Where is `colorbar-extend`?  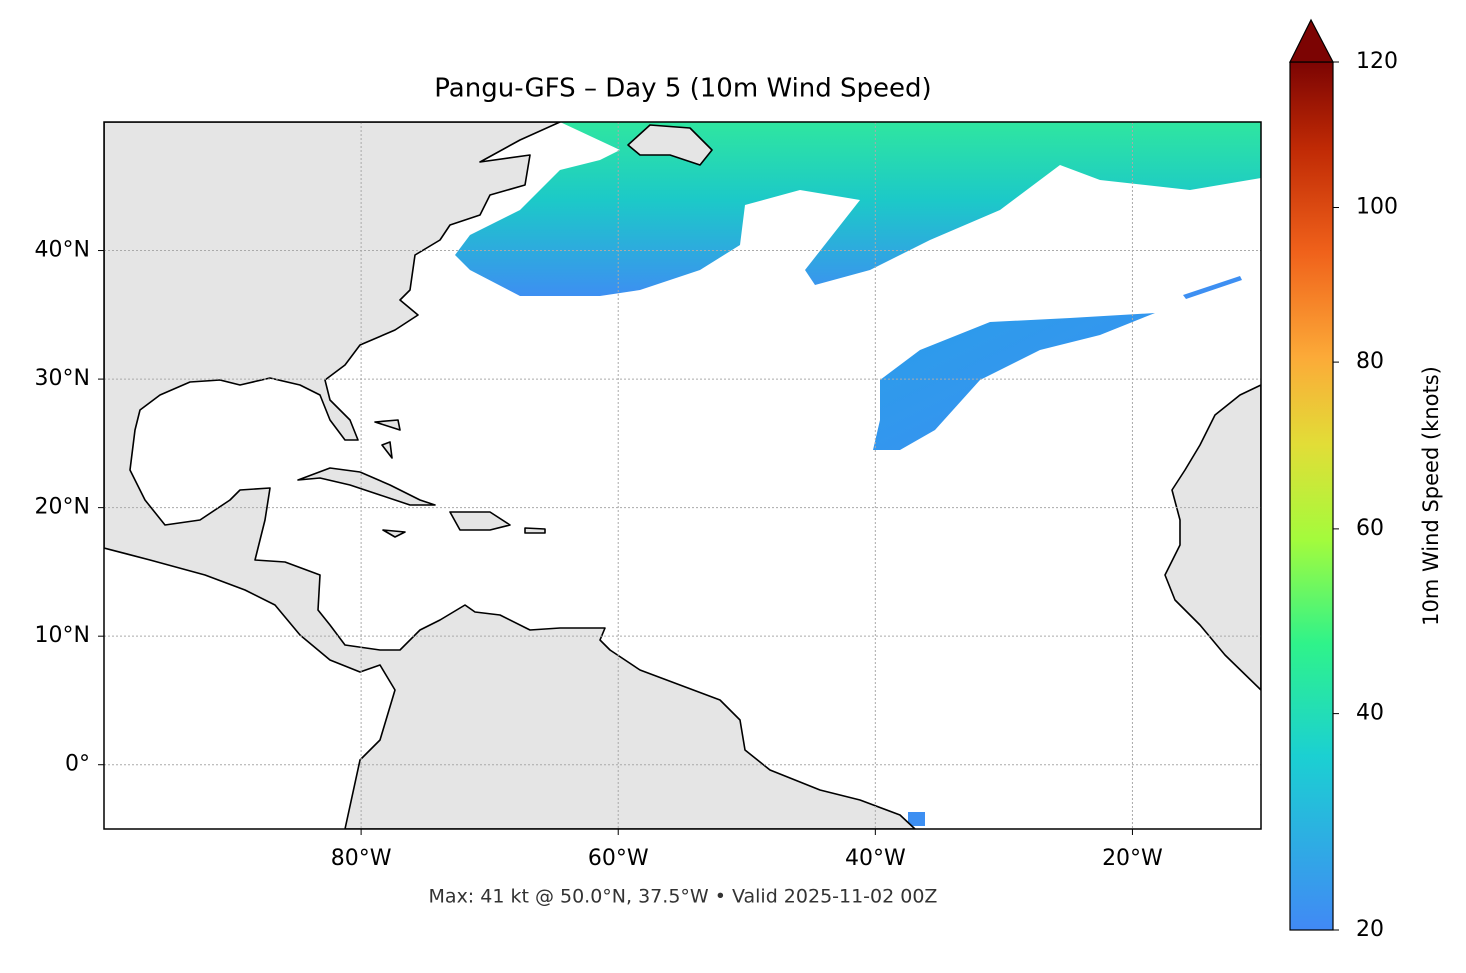
colorbar-extend is located at coordinates (1311, 40).